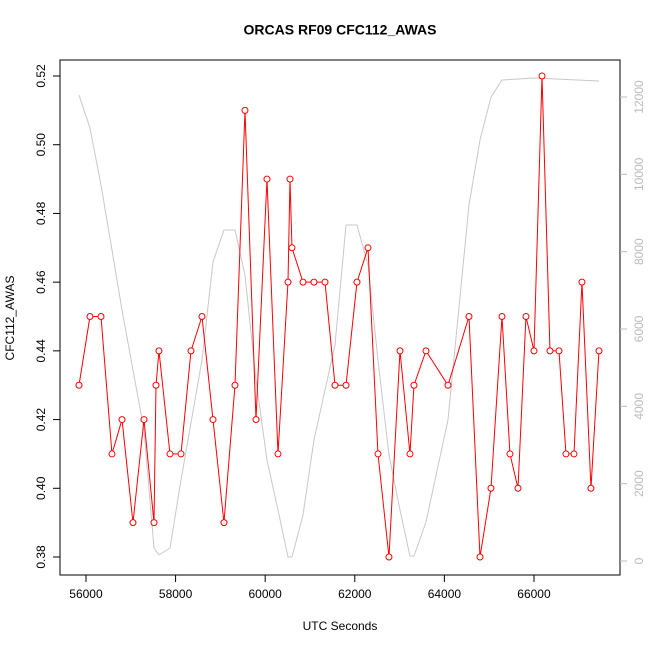 The height and width of the screenshot is (655, 650). I want to click on y-tick-label: 0.44, so click(41, 351).